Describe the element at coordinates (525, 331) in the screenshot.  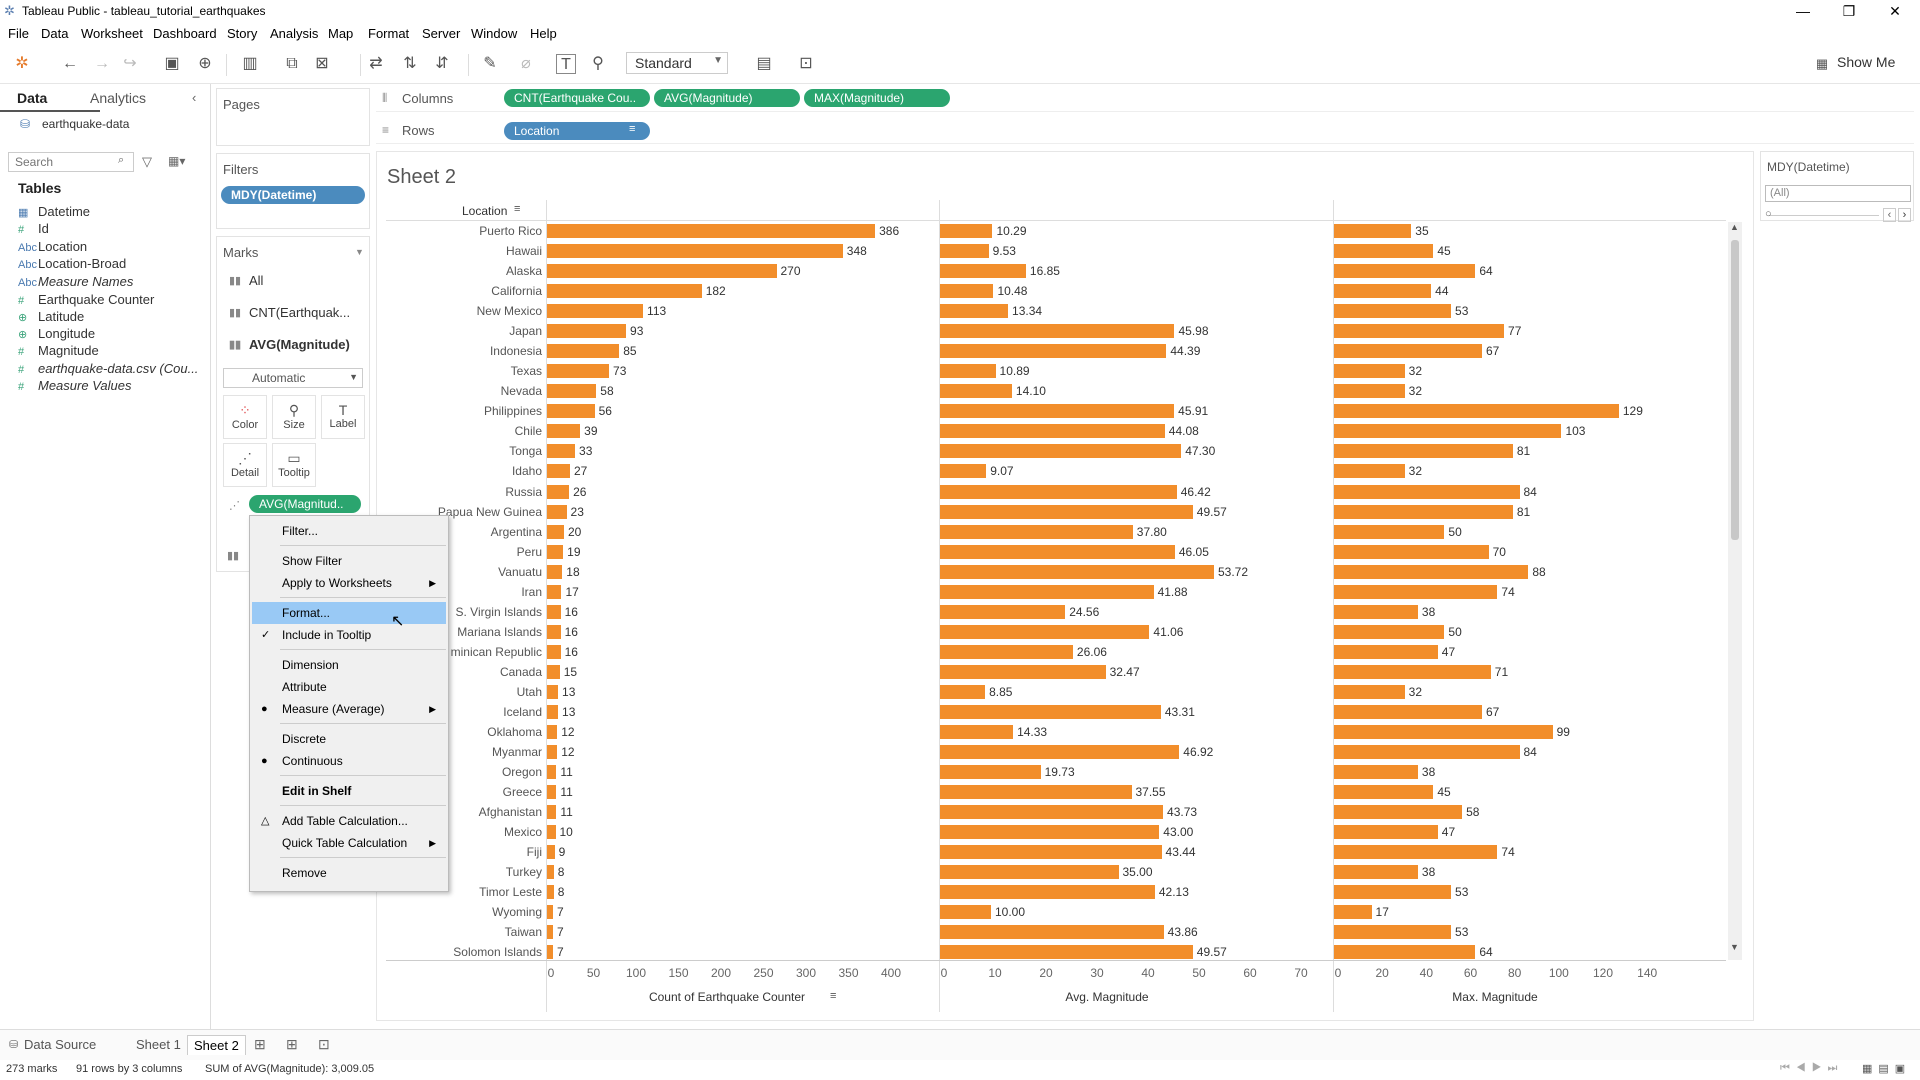
I see `row-label: Japan` at that location.